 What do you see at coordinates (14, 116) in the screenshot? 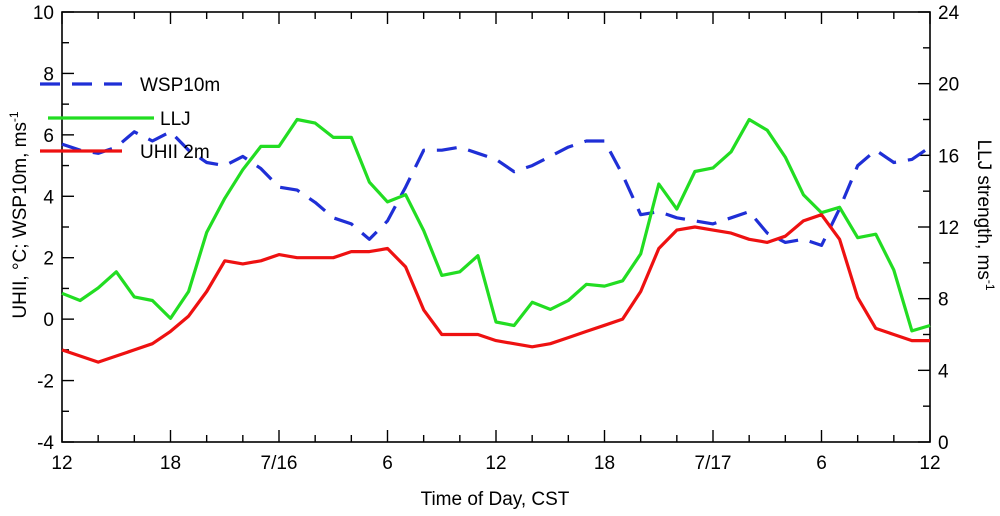
I see `left-axis-title-sup: -1` at bounding box center [14, 116].